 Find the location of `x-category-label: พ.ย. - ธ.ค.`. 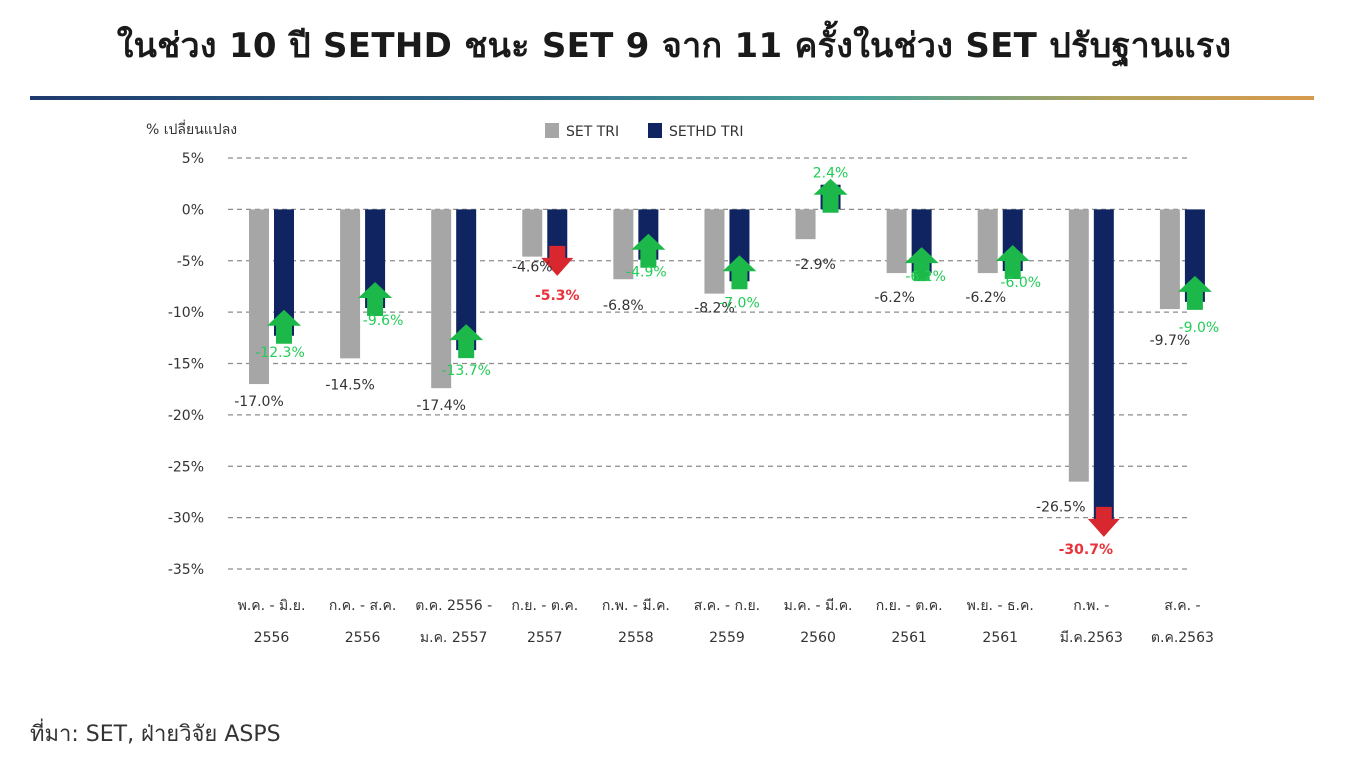

x-category-label: พ.ย. - ธ.ค. is located at coordinates (1000, 606).